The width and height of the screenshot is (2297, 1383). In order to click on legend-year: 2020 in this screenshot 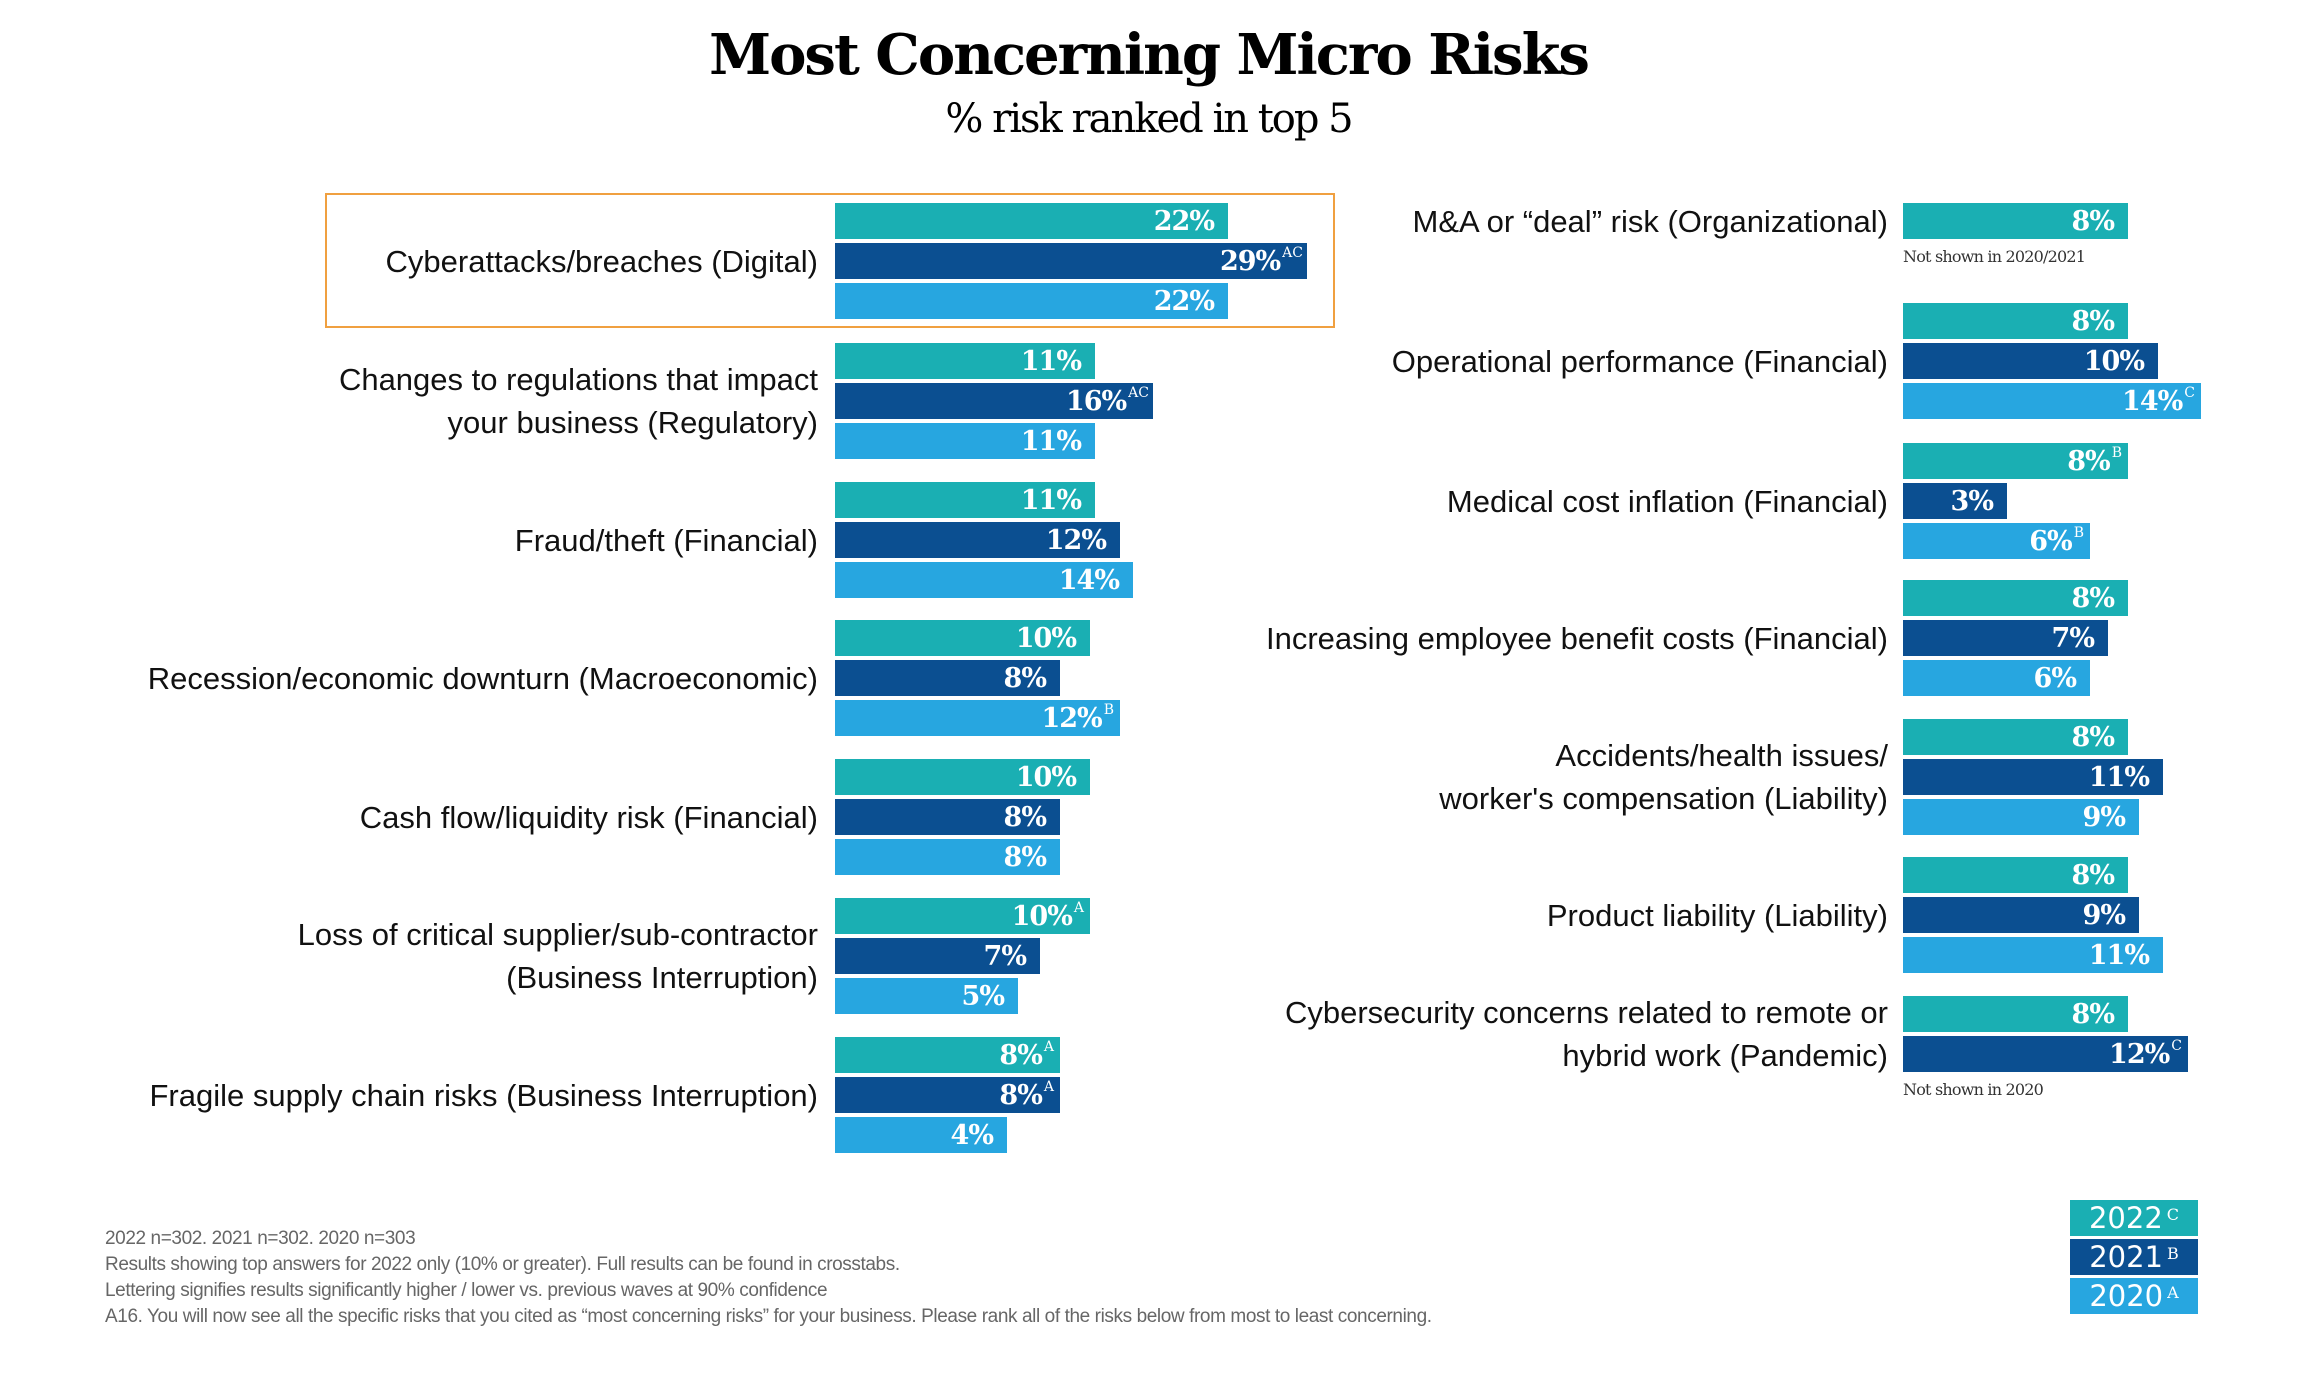, I will do `click(2126, 1296)`.